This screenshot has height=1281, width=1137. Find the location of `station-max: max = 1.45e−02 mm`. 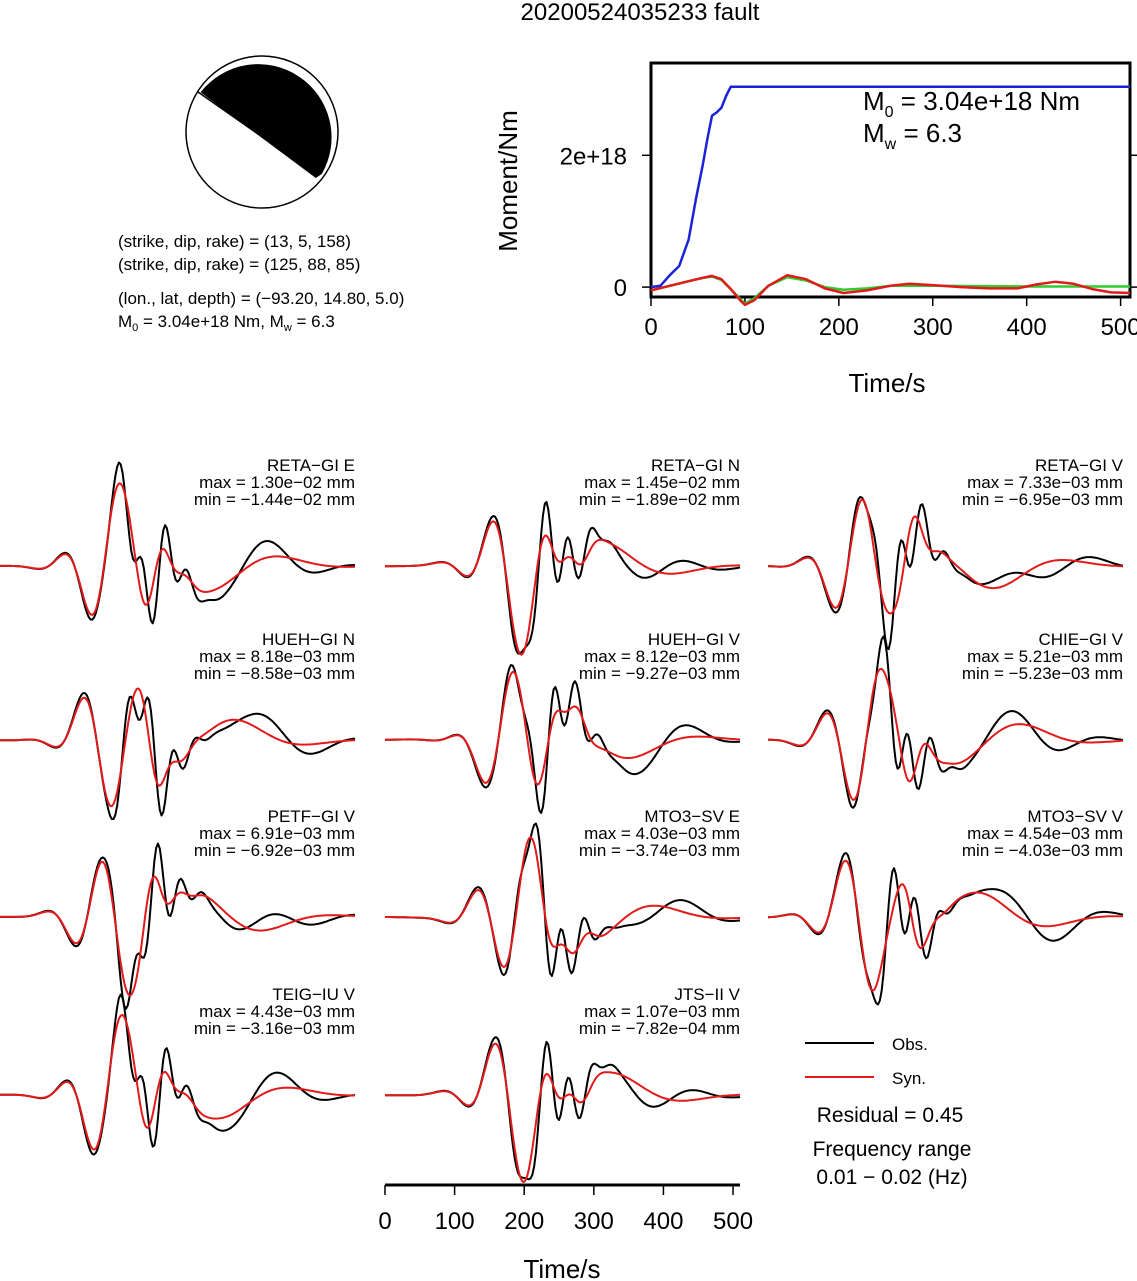

station-max: max = 1.45e−02 mm is located at coordinates (662, 482).